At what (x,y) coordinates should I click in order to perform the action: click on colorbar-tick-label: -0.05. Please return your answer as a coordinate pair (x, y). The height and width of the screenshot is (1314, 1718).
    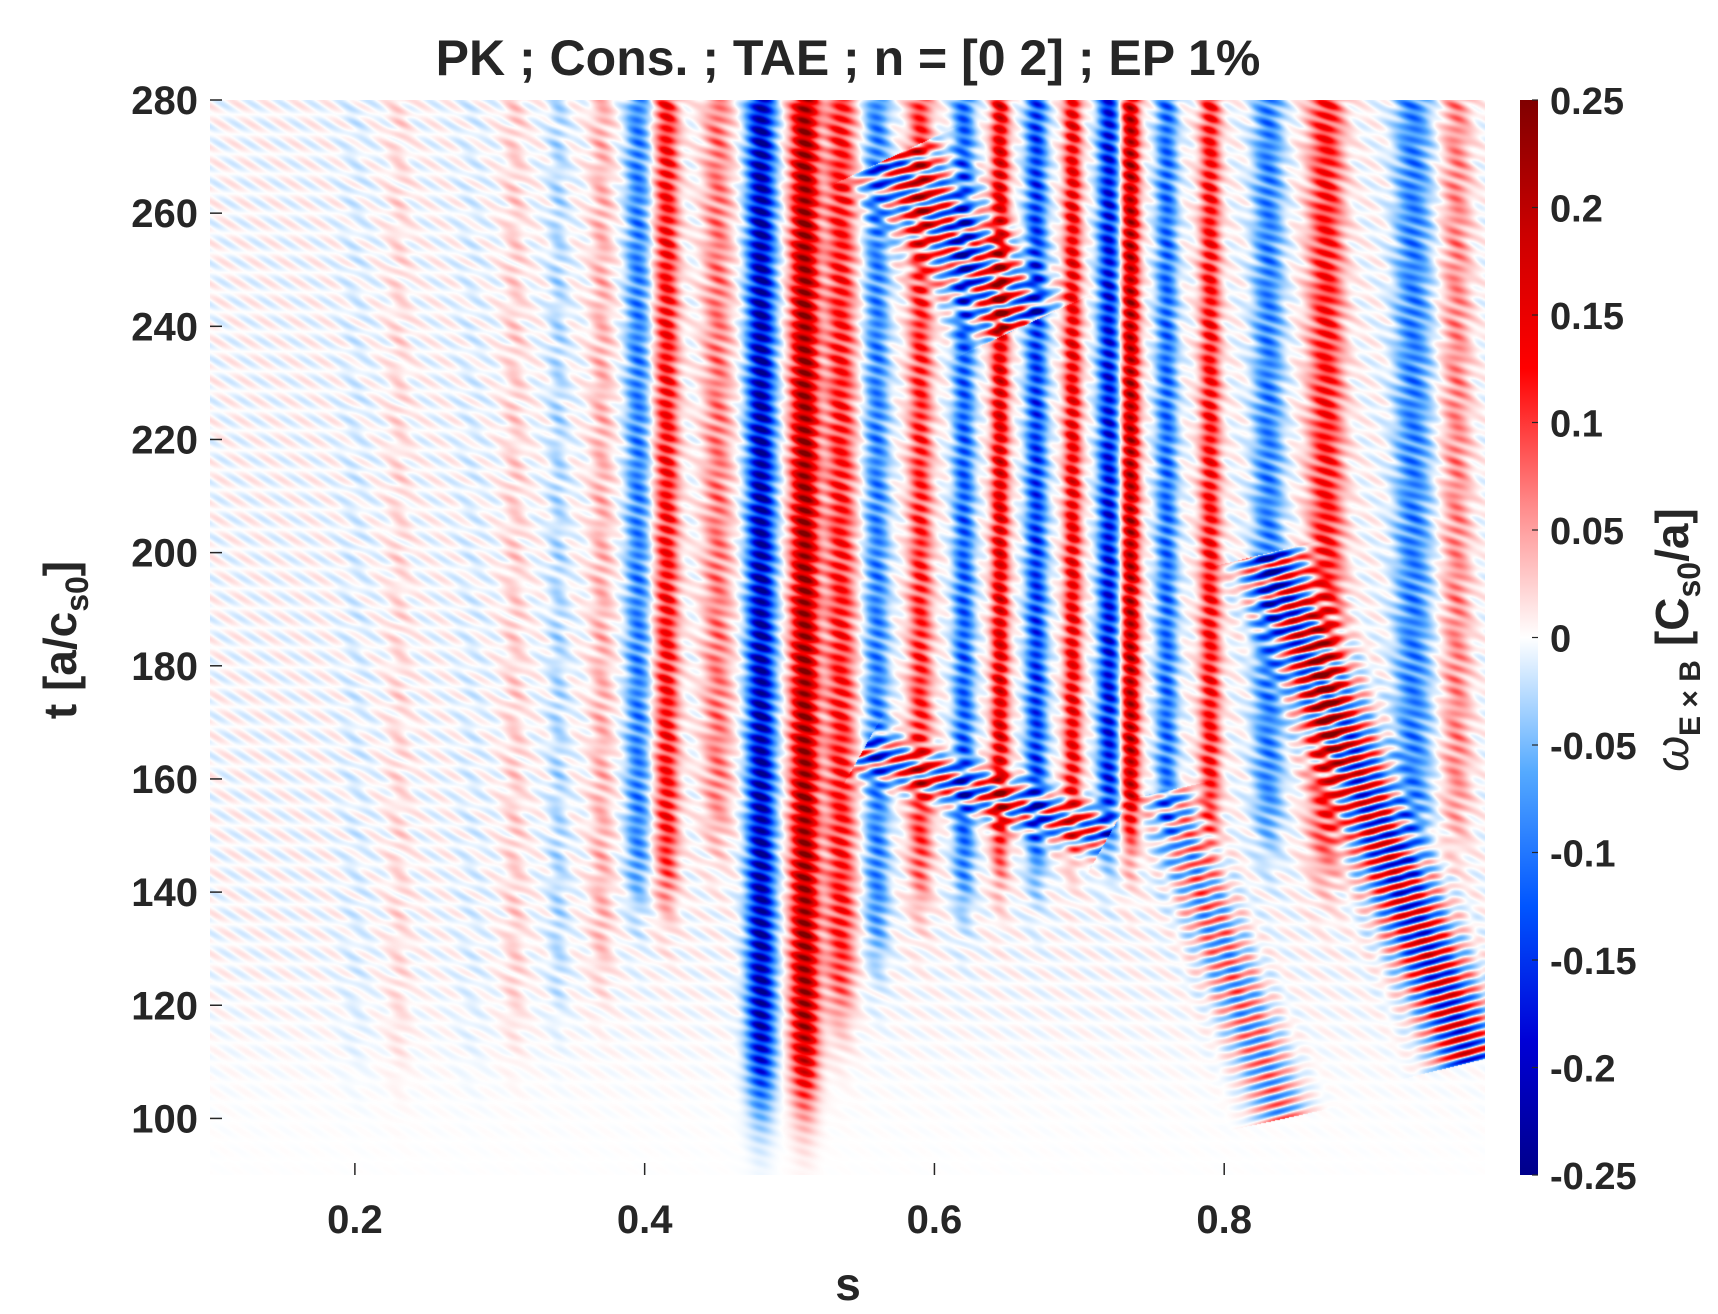
    Looking at the image, I should click on (1593, 747).